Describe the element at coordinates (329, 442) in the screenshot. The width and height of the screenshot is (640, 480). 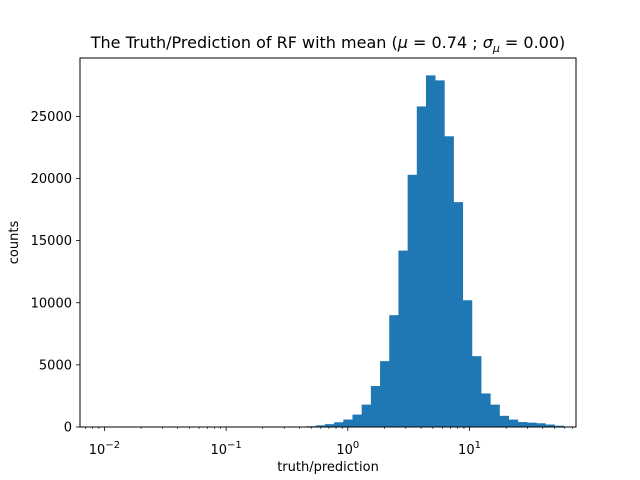
I see `x-axis-ticks: 10⁻² 10⁻¹ 10⁰ 10¹` at that location.